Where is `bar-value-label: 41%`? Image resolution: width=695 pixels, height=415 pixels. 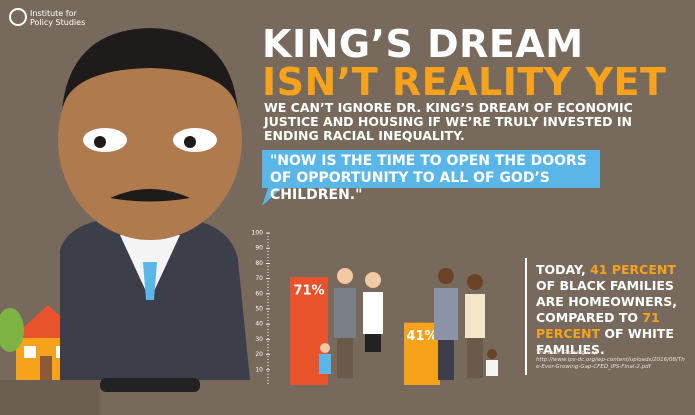 bar-value-label: 41% is located at coordinates (421, 336).